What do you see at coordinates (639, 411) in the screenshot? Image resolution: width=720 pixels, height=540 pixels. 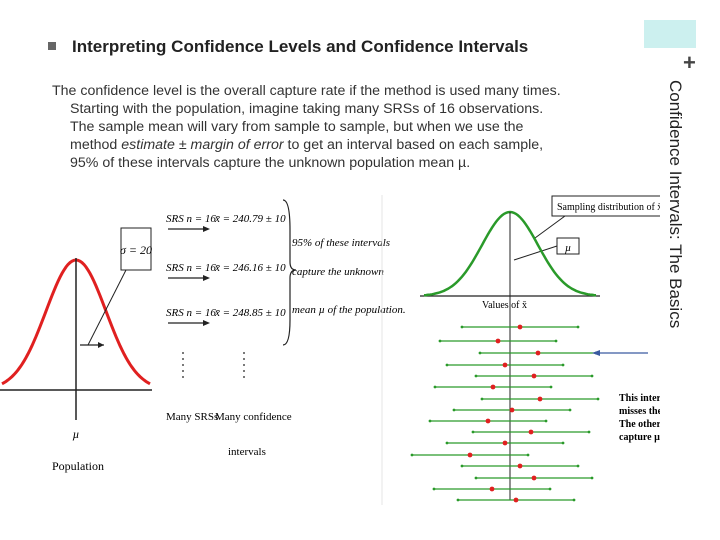 I see `callout-line-2: misses the true µ.` at bounding box center [639, 411].